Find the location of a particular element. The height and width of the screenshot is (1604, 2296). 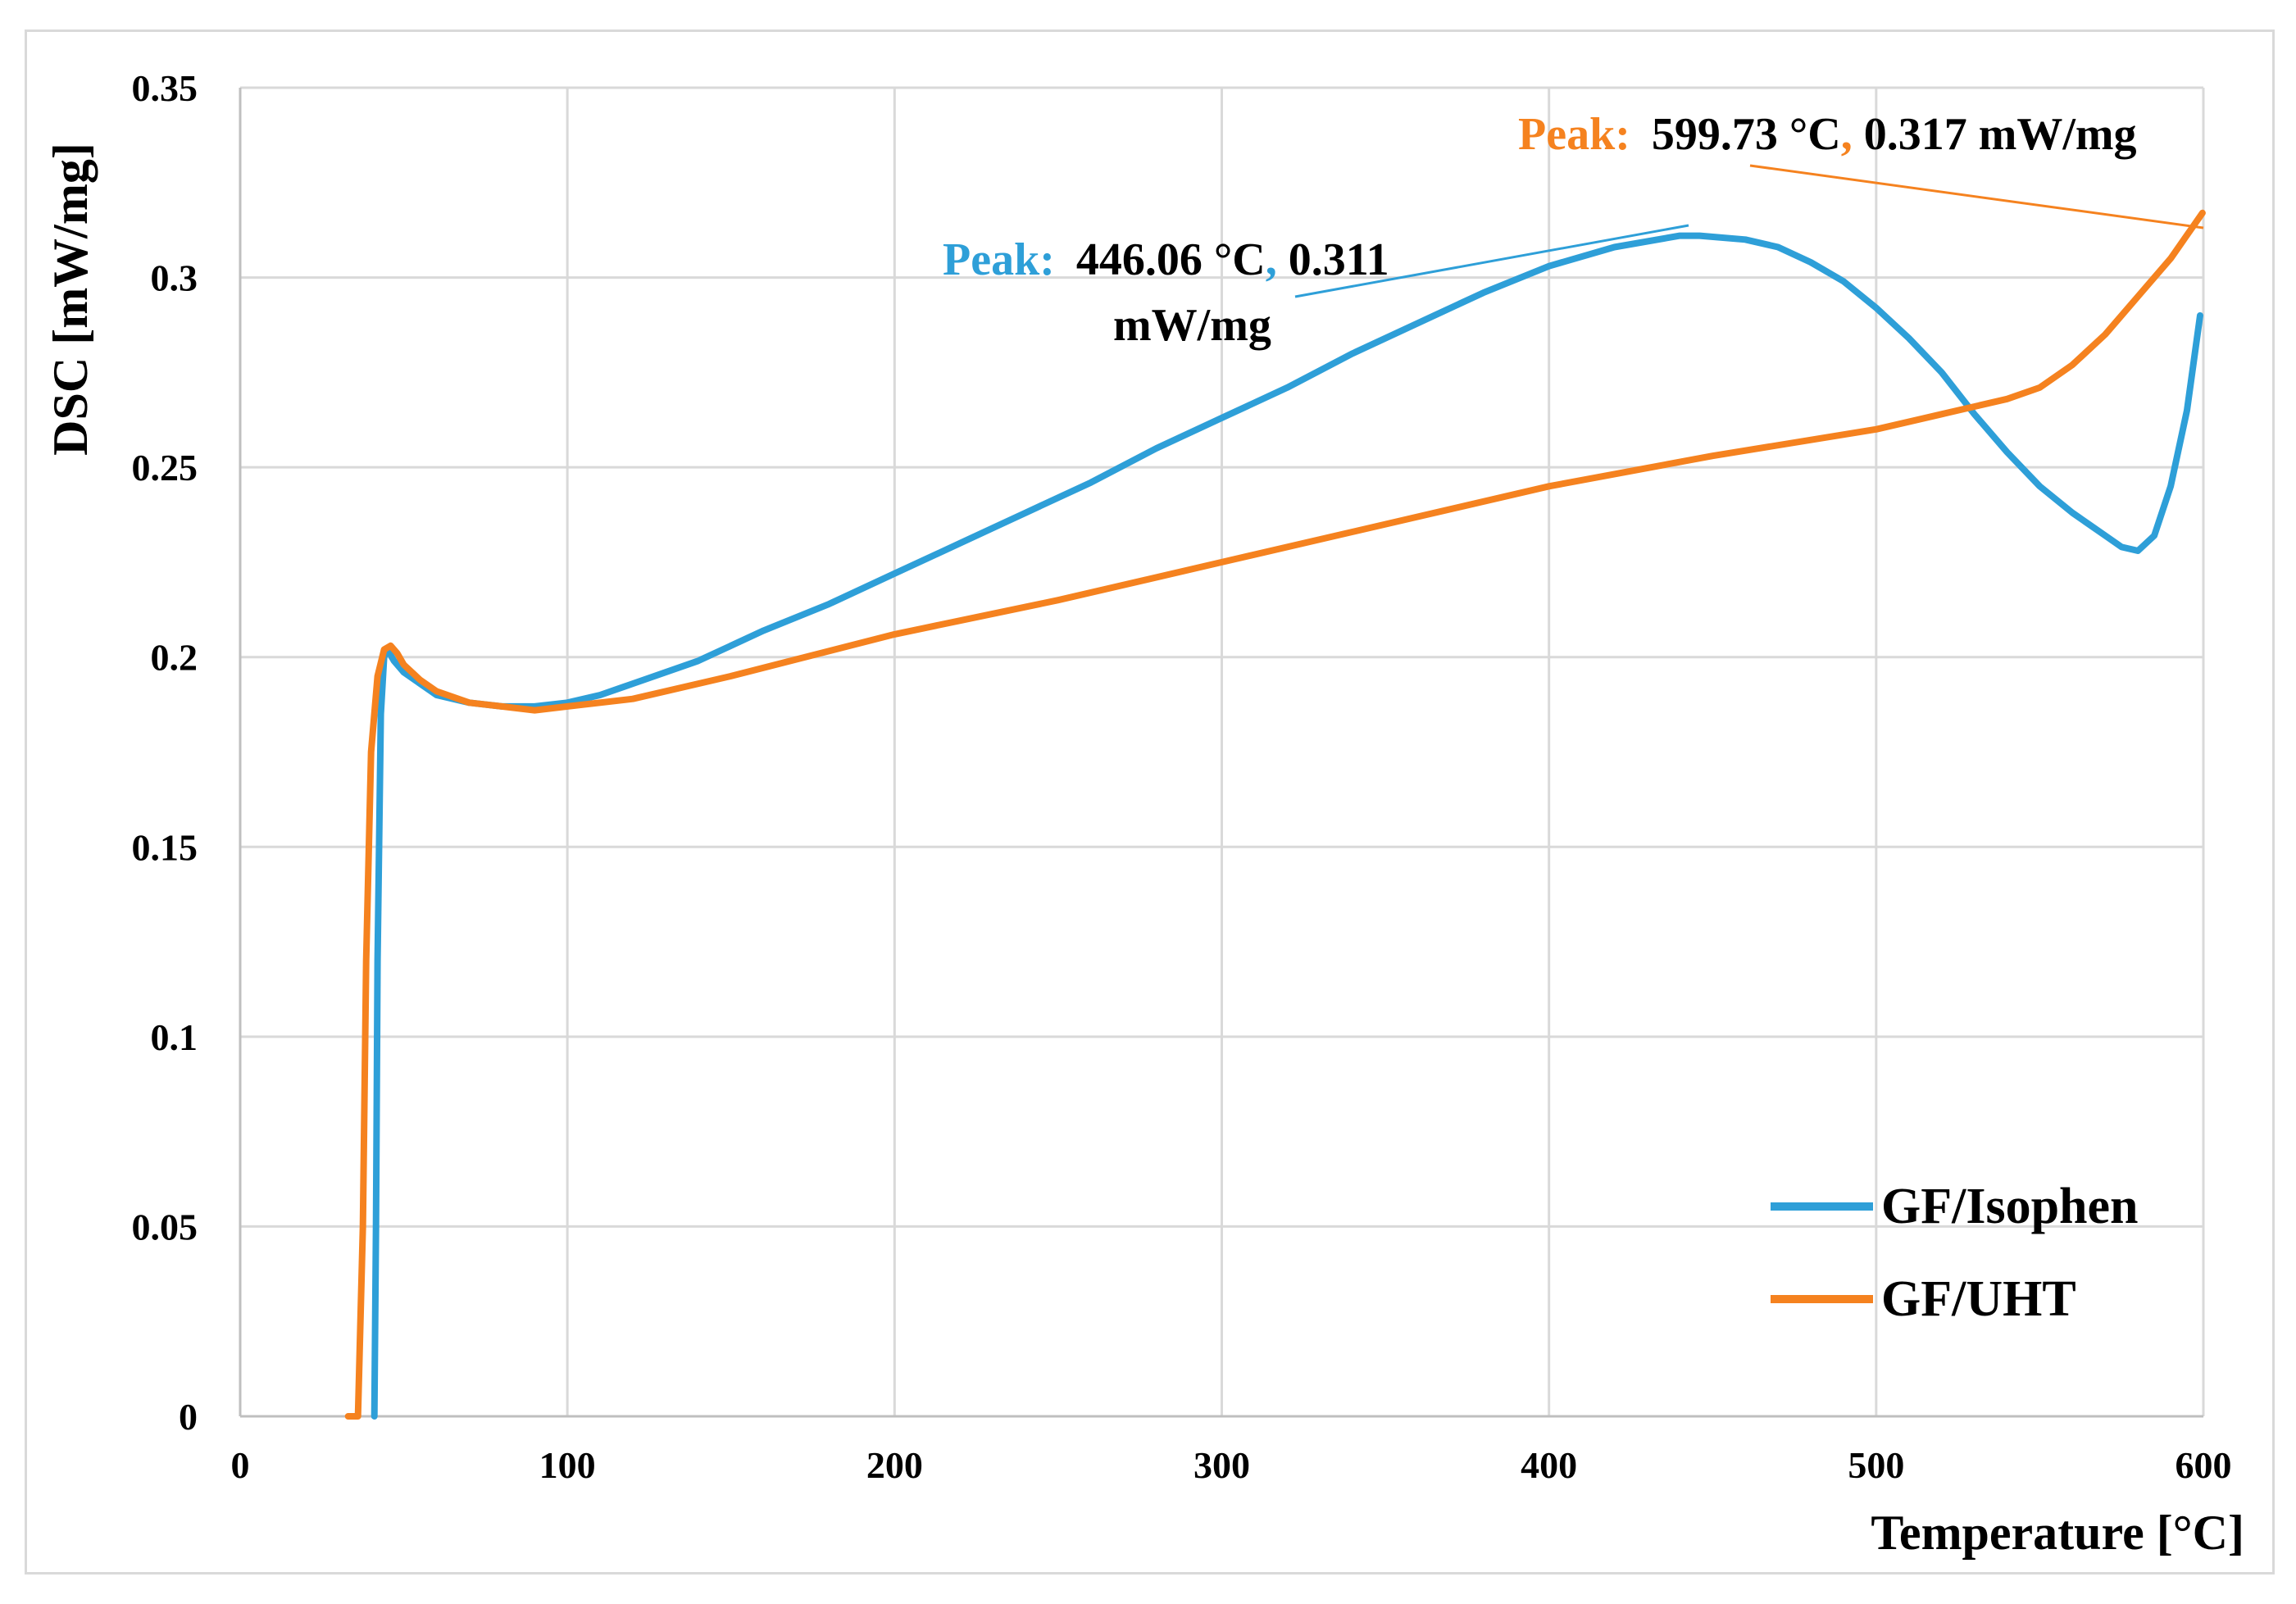

x-tick-label: 0 is located at coordinates (241, 1465).